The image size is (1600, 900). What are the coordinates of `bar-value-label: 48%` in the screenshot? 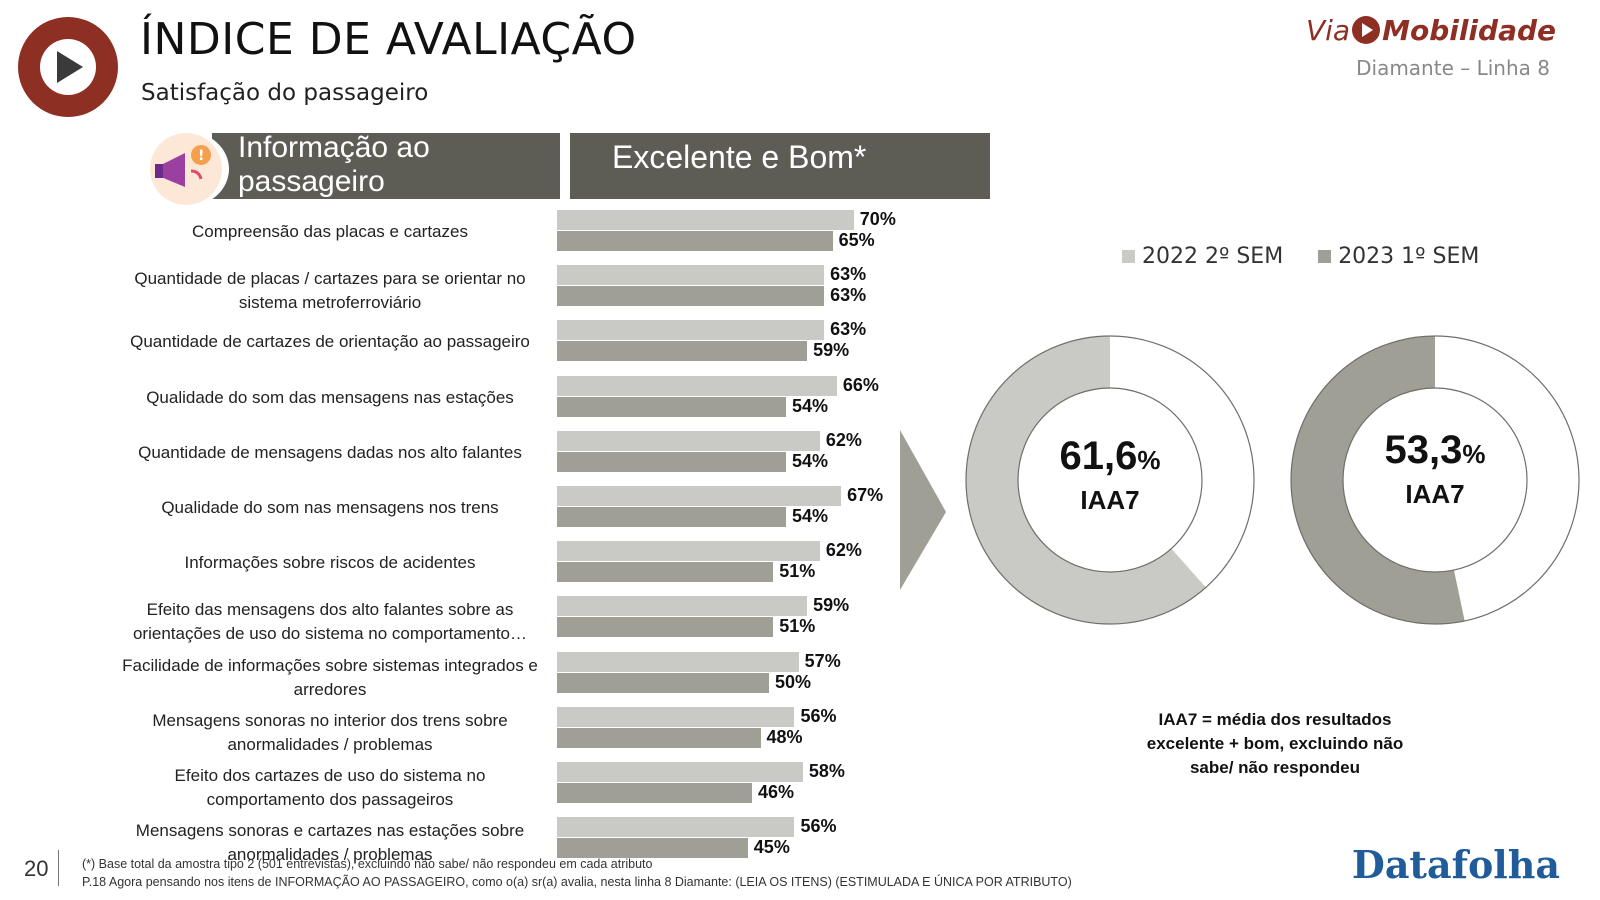 It's located at (784, 736).